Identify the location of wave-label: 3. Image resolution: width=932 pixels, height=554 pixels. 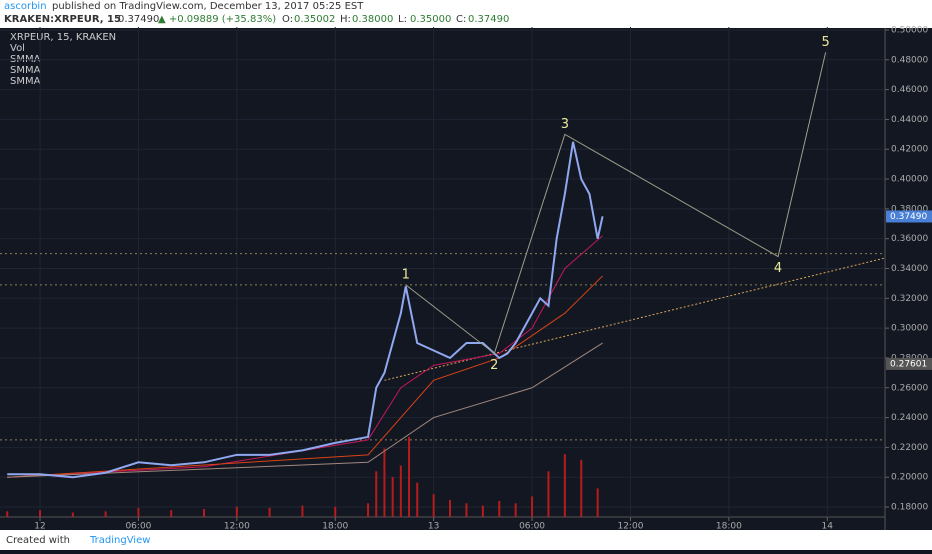
(565, 124).